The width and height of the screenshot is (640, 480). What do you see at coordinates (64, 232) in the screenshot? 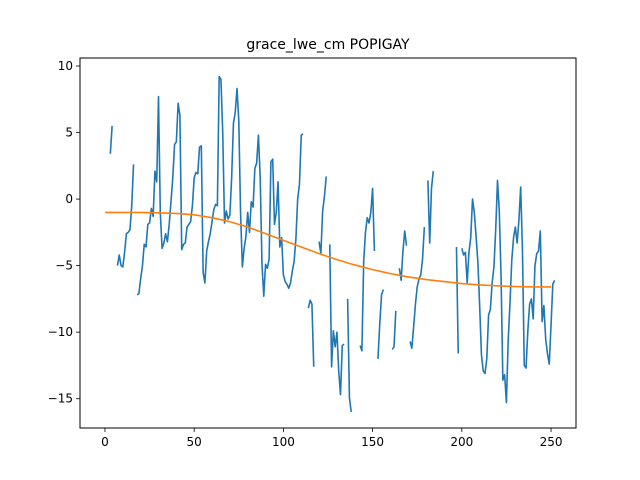
I see `y-axis-ticks: −15 −10 −5 0 5 10` at bounding box center [64, 232].